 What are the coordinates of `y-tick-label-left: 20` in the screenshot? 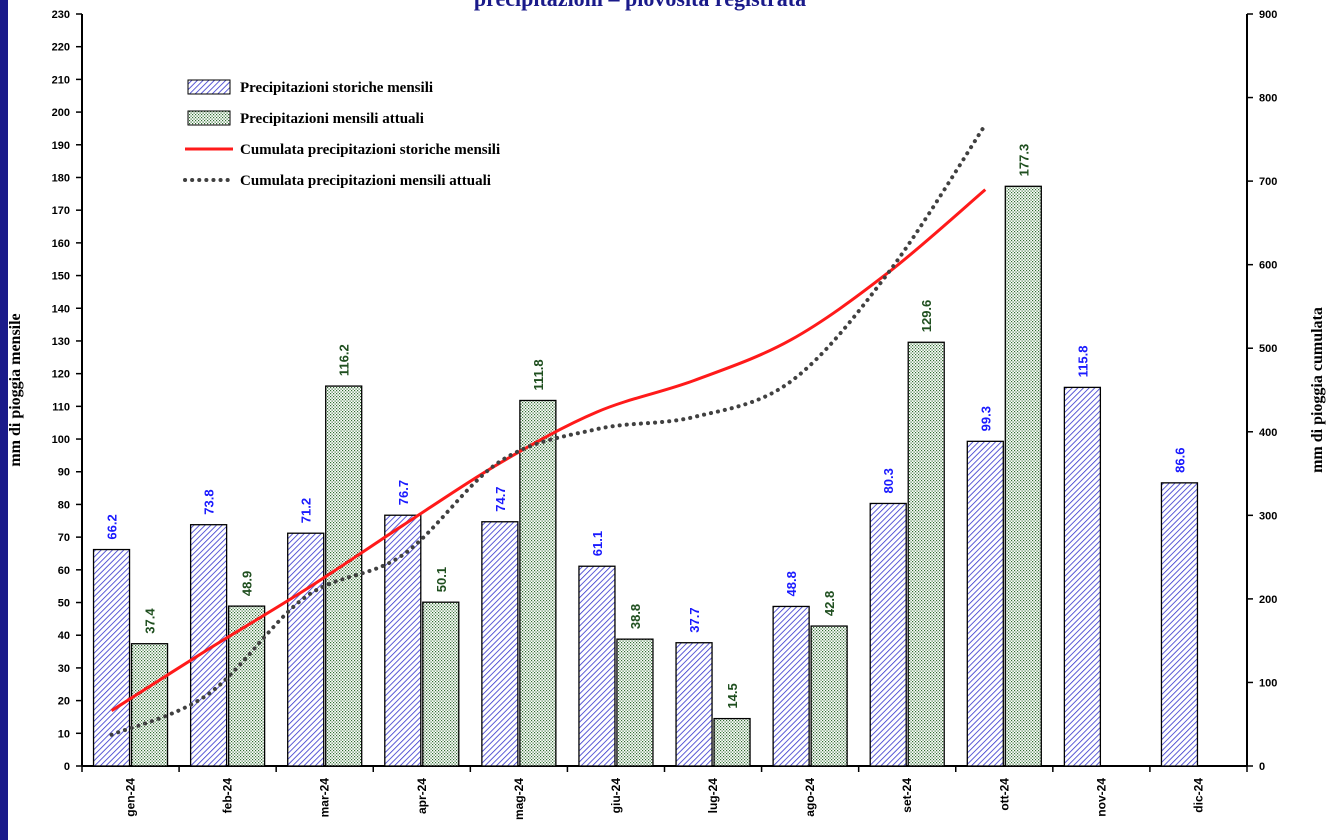 It's located at (64, 702).